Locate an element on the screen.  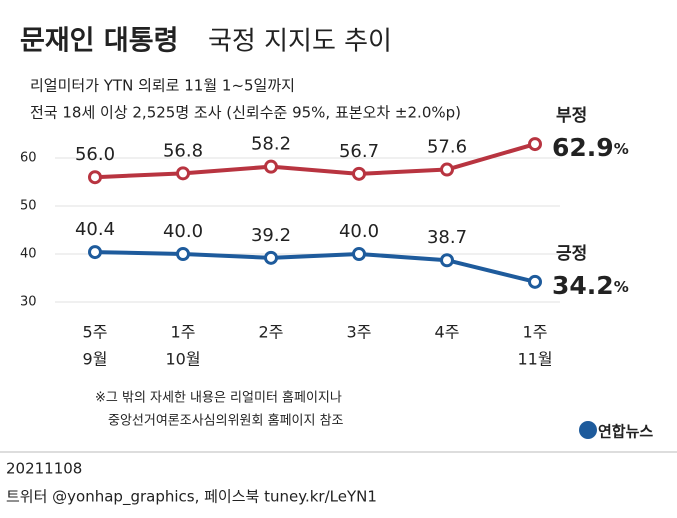
value-label: 58.2 is located at coordinates (271, 144).